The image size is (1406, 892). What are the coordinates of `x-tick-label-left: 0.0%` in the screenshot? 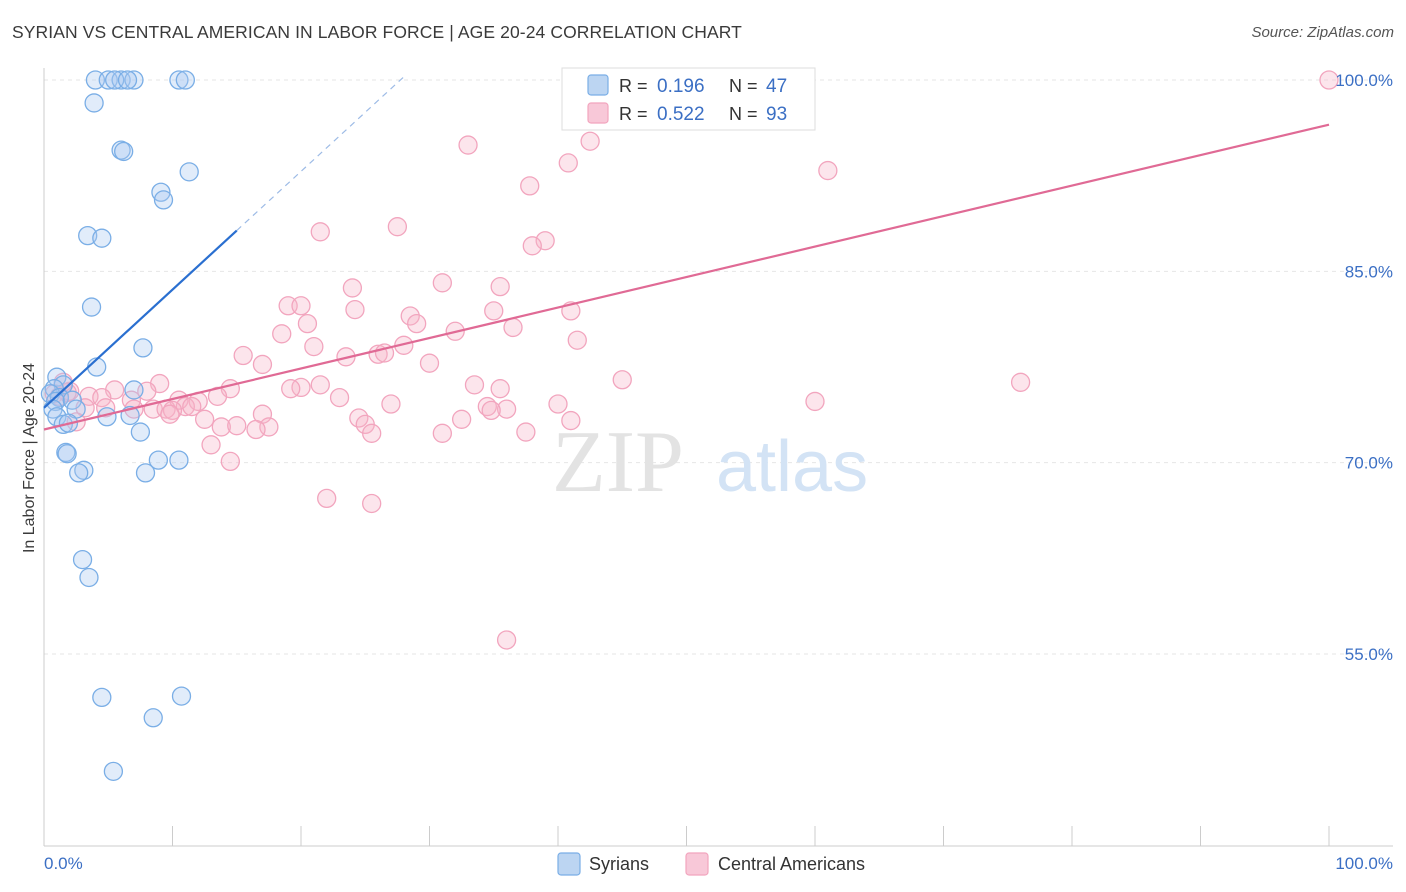 It's located at (63, 863).